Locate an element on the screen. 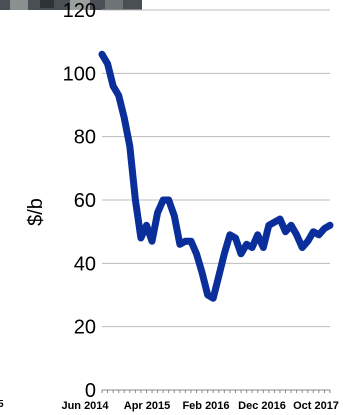 This screenshot has width=343, height=415. photo-fragment-strip is located at coordinates (71, 5).